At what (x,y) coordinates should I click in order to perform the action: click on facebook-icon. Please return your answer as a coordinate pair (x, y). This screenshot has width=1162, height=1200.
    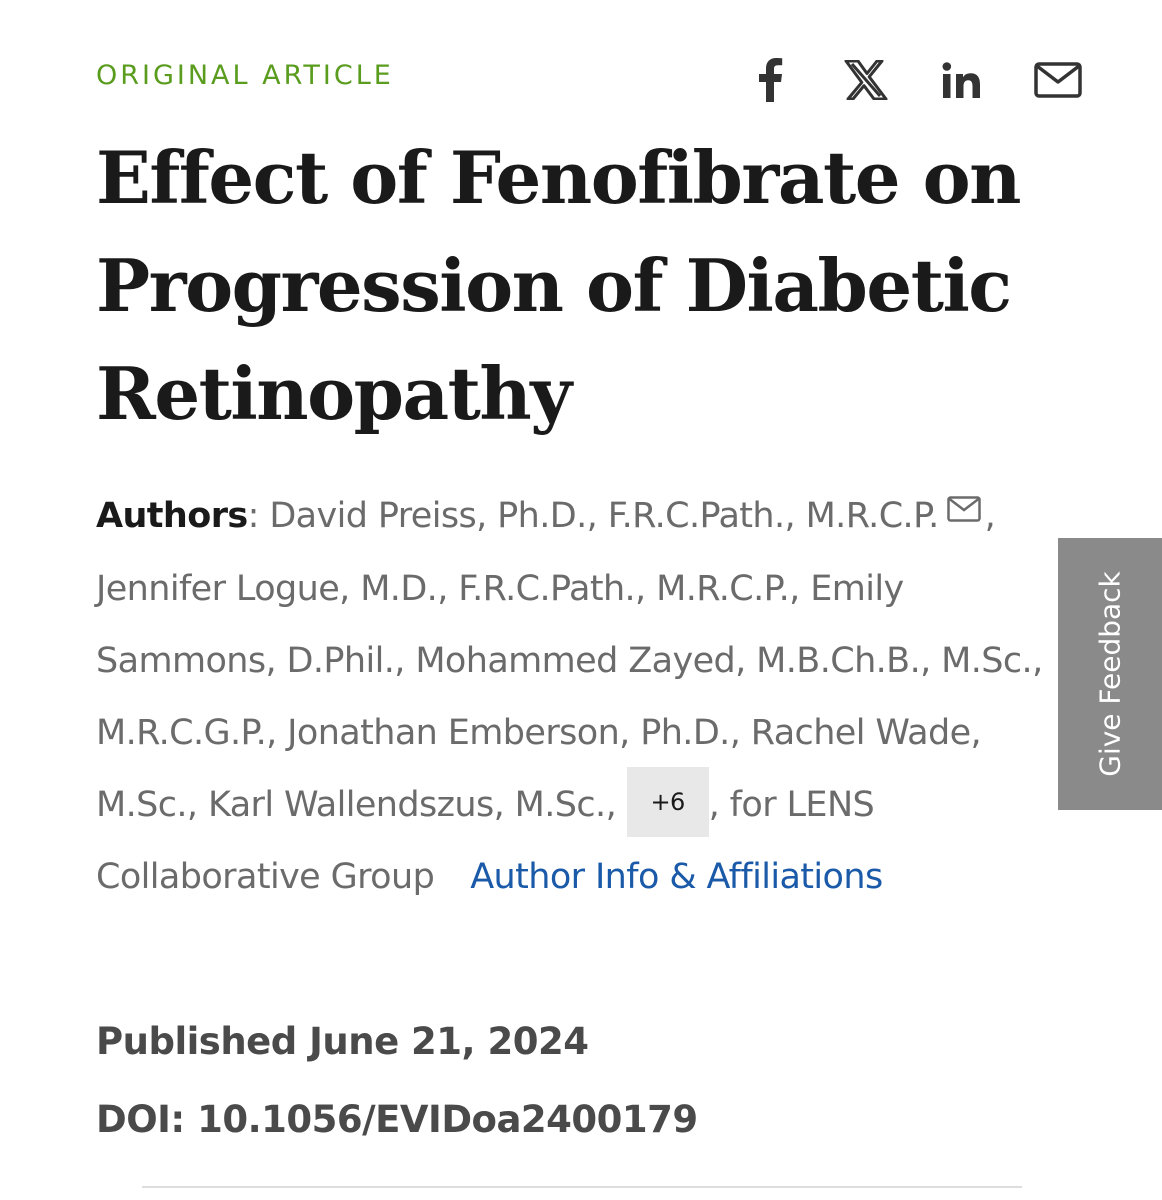
    Looking at the image, I should click on (771, 80).